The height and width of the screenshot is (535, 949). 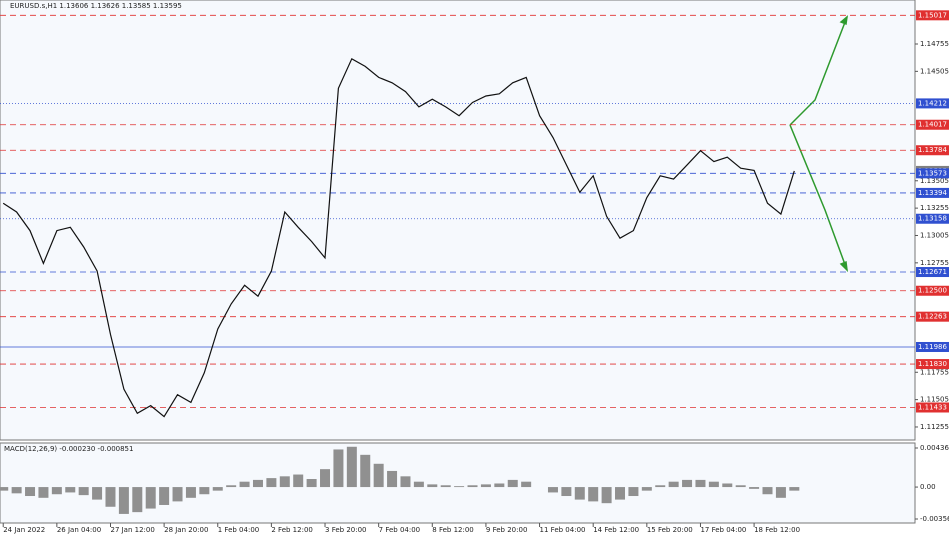 What do you see at coordinates (79, 530) in the screenshot?
I see `x-tick-label: 26 Jan 04:00` at bounding box center [79, 530].